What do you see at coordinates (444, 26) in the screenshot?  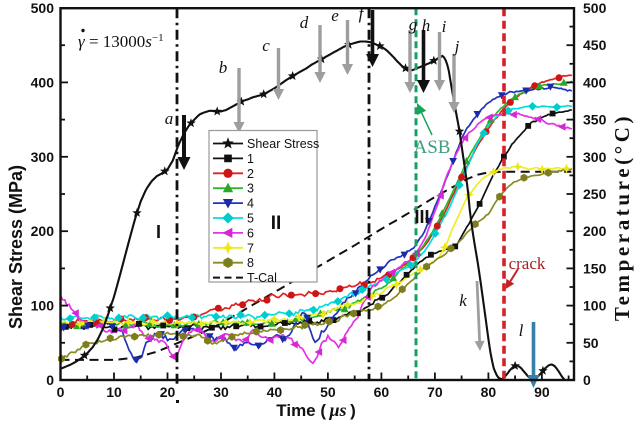 I see `svg-text: i` at bounding box center [444, 26].